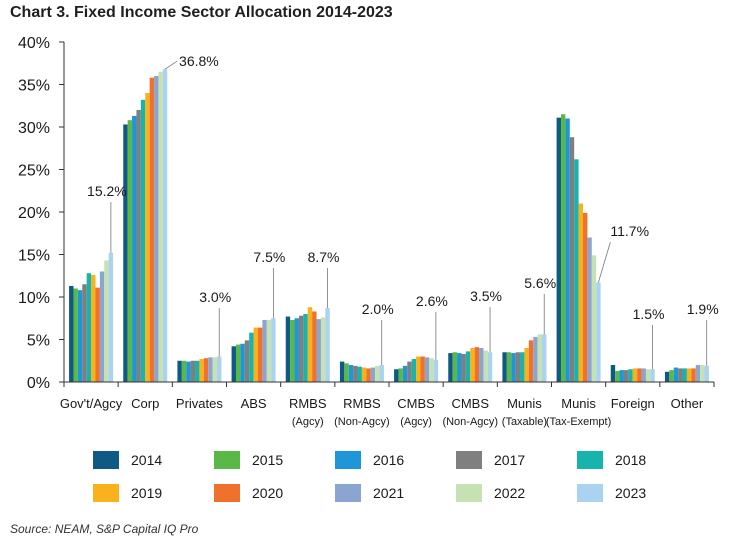 The height and width of the screenshot is (547, 737). Describe the element at coordinates (649, 314) in the screenshot. I see `annotation-label: 1.5%` at that location.